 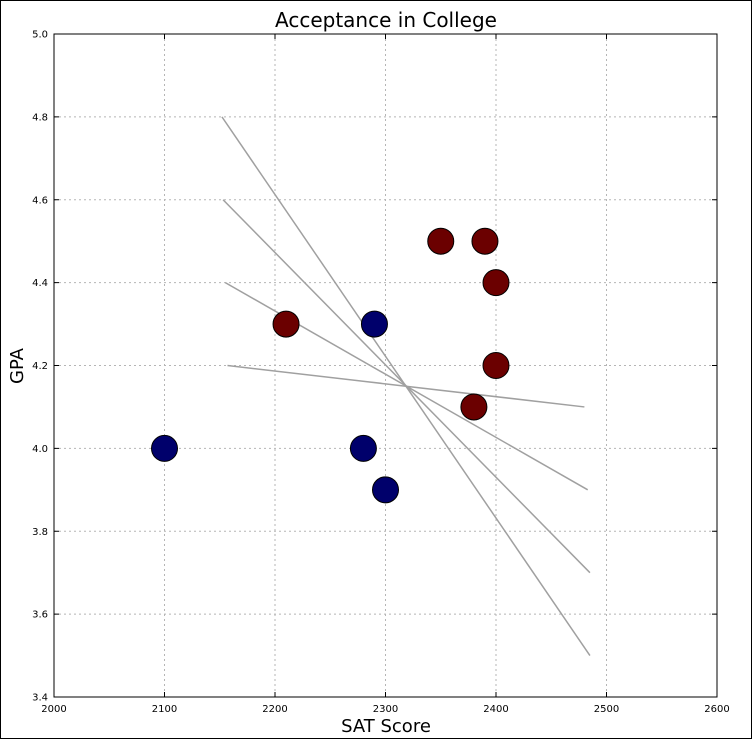 What do you see at coordinates (17, 365) in the screenshot?
I see `y-axis-label: GPA` at bounding box center [17, 365].